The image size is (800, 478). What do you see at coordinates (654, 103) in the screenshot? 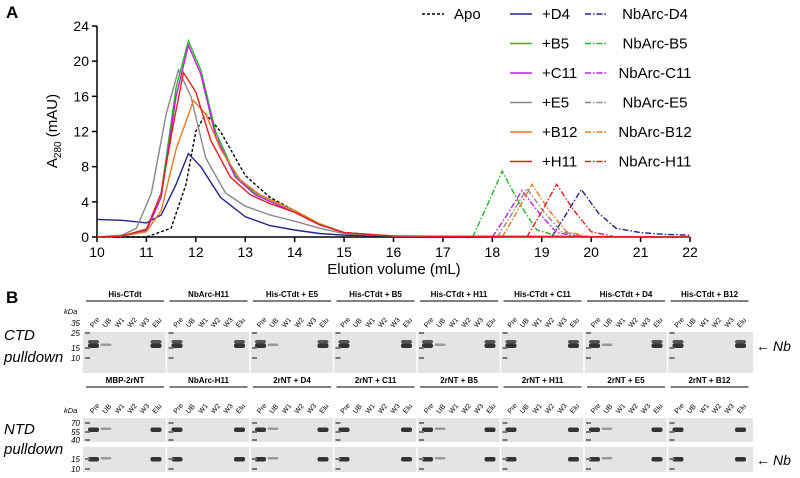
I see `legend-label: NbArc-E5` at bounding box center [654, 103].